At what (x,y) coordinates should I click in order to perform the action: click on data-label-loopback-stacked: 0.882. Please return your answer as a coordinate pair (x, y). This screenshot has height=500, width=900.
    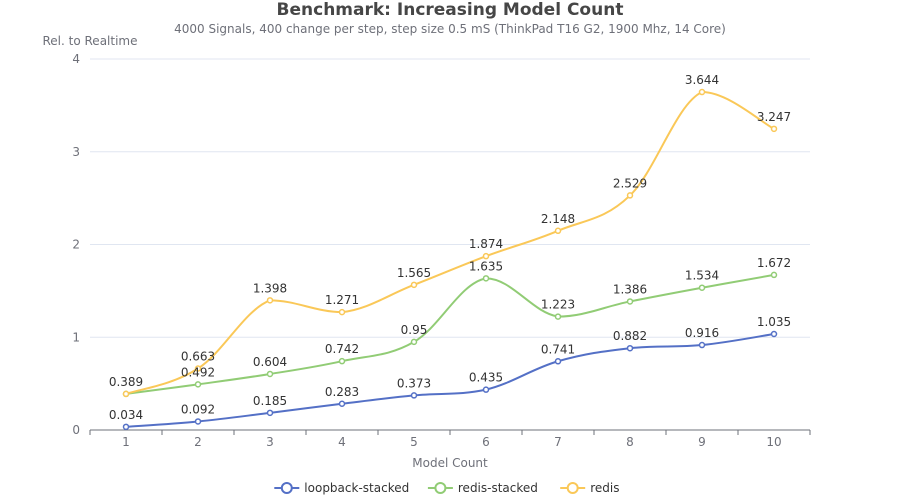
    Looking at the image, I should click on (630, 336).